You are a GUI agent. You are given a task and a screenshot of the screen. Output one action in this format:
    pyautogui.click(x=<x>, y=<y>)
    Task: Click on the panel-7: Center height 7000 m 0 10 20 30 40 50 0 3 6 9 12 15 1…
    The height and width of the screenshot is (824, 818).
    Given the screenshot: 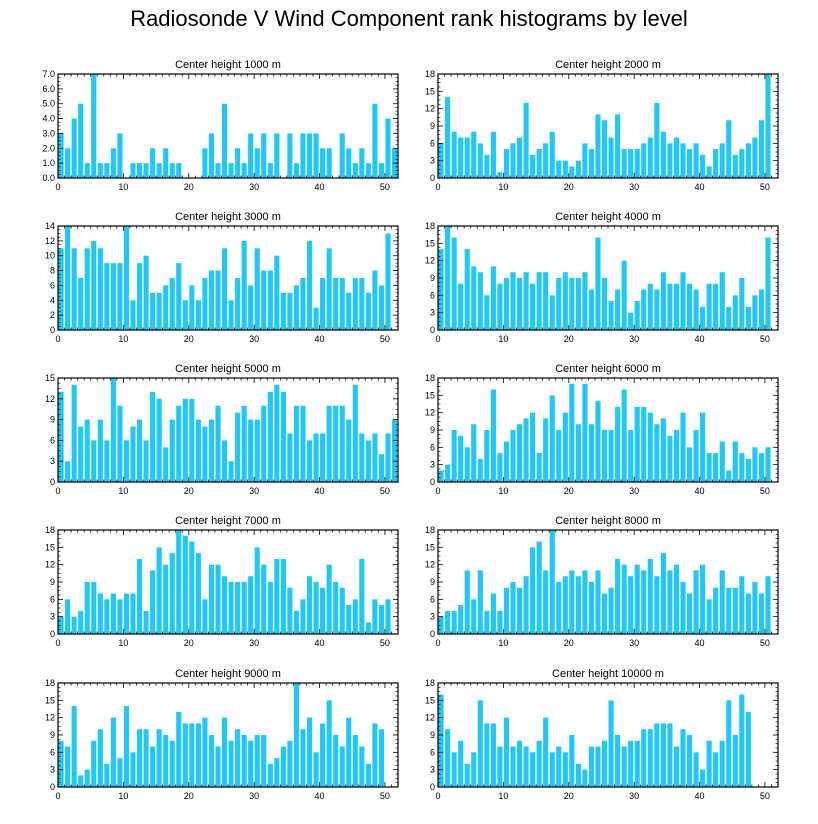 What is the action you would take?
    pyautogui.click(x=222, y=581)
    